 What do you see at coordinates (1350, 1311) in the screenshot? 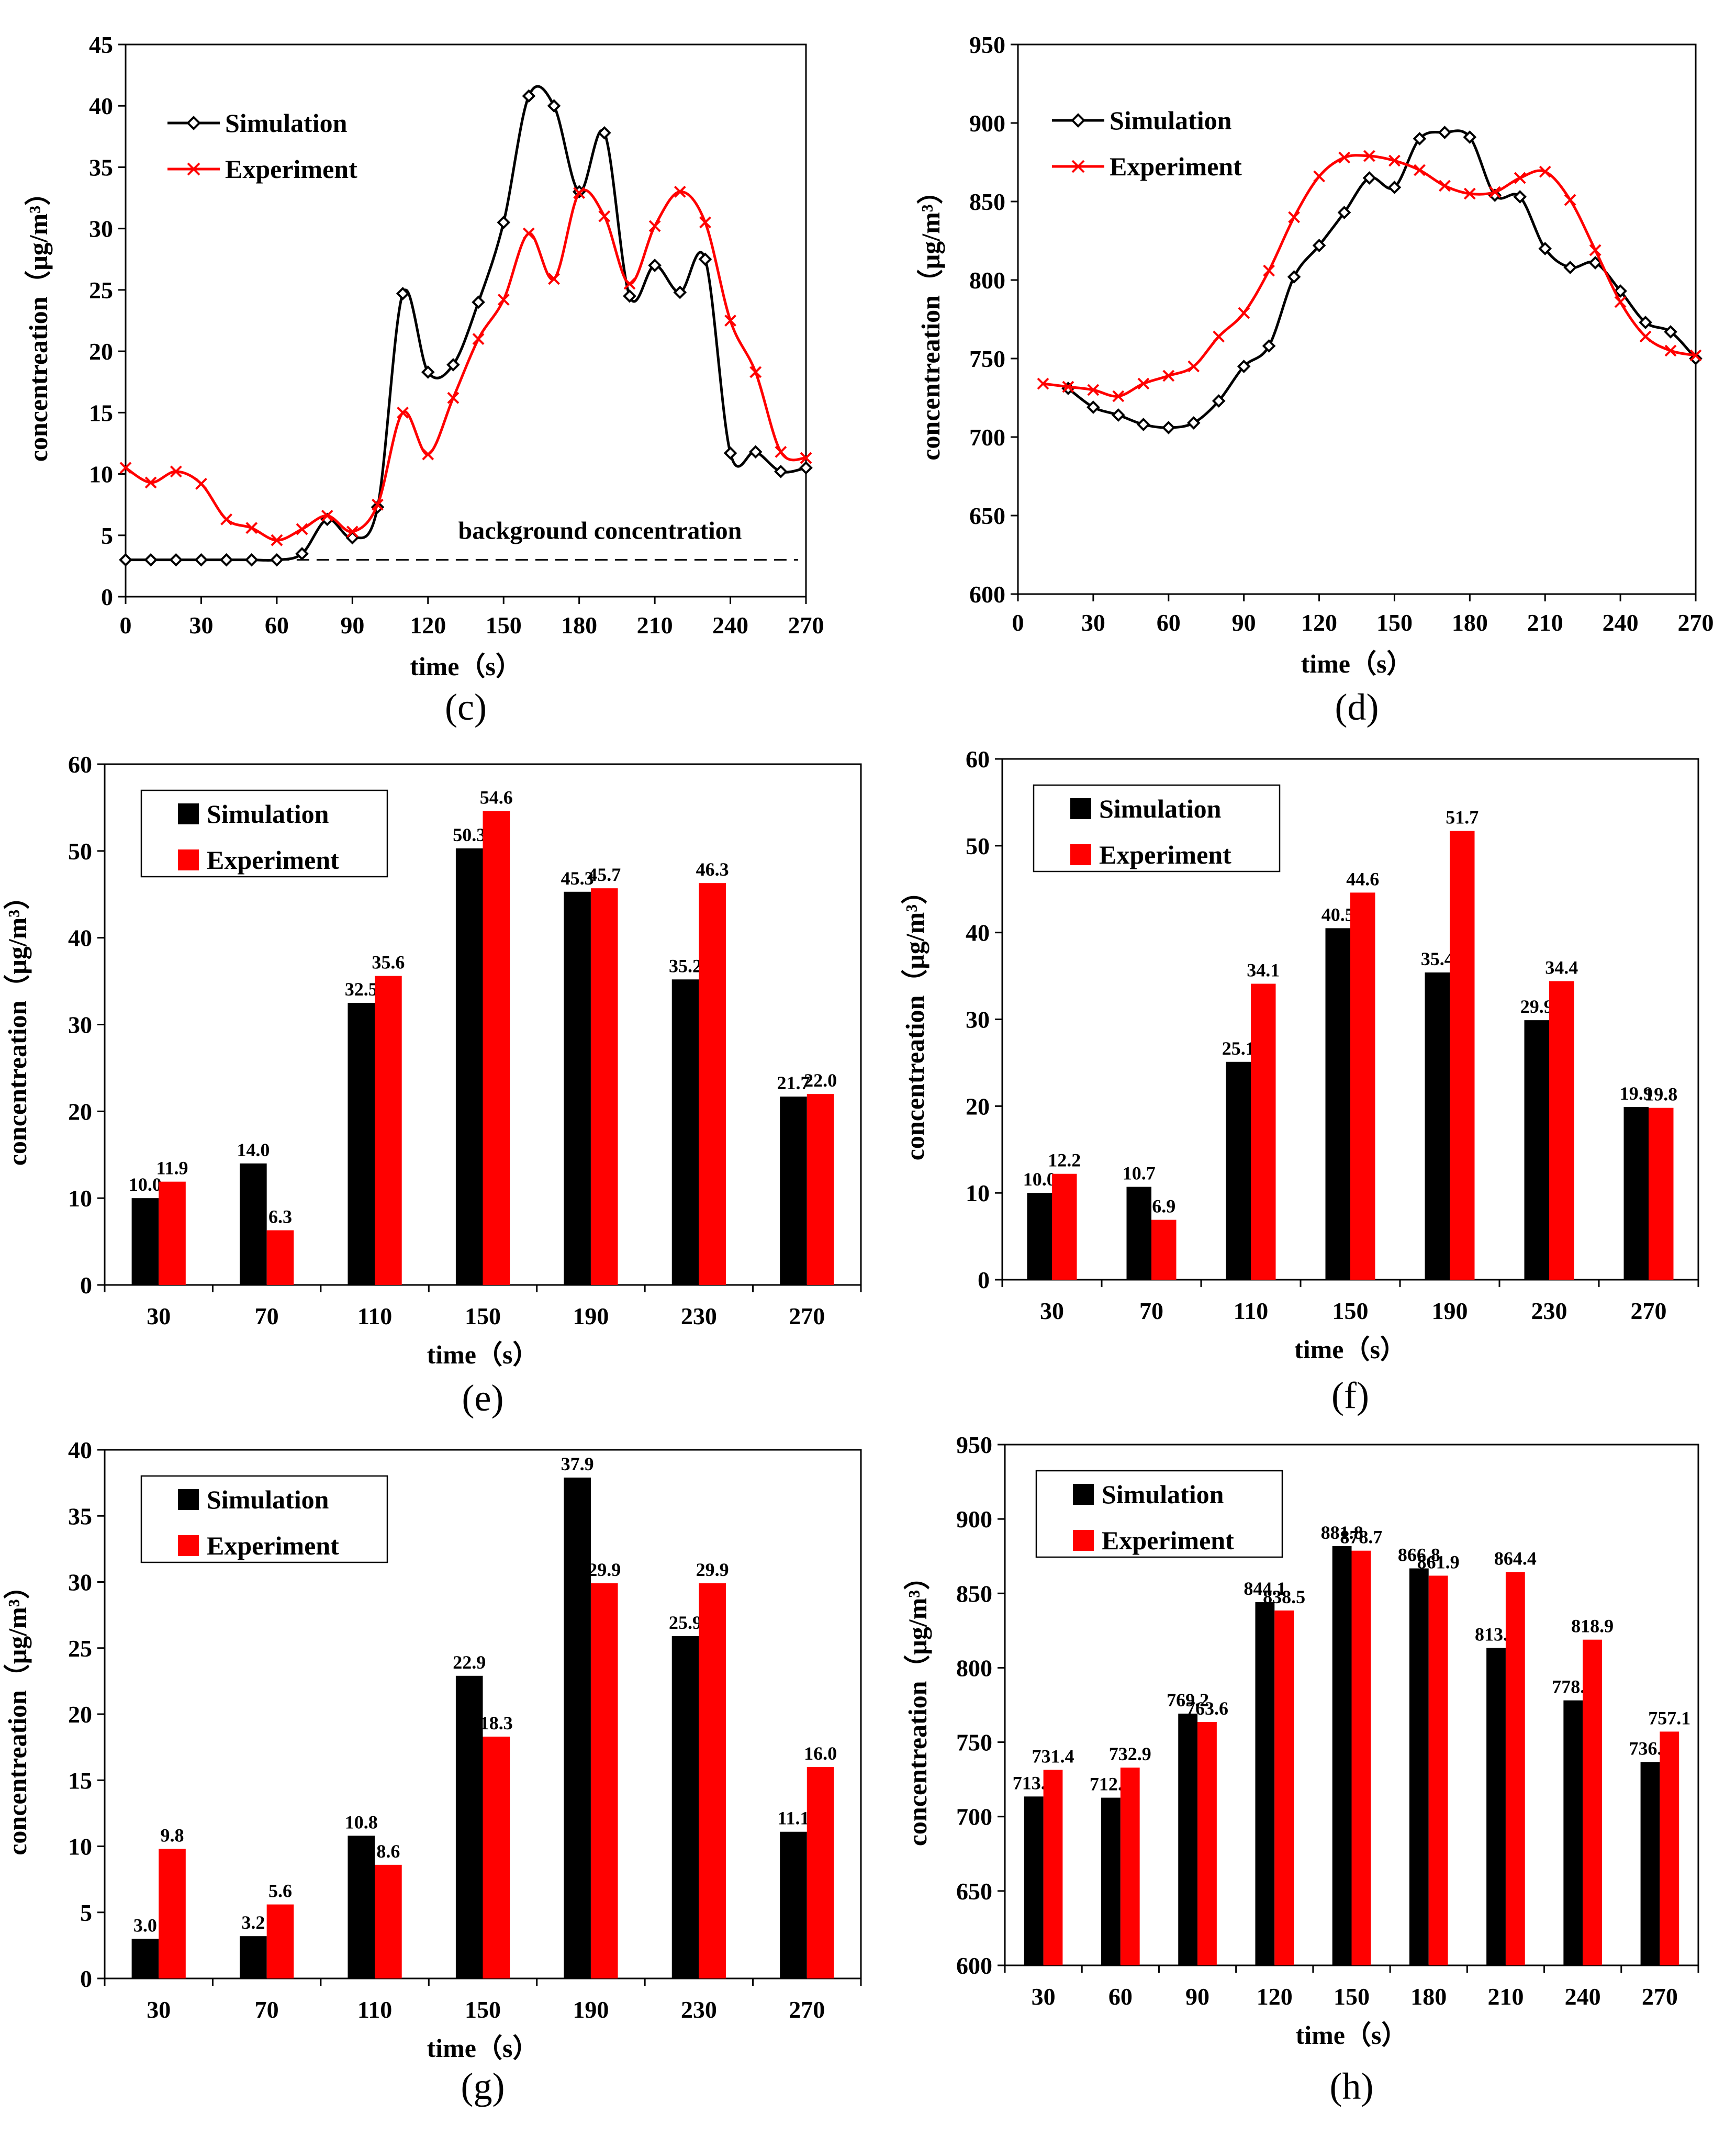
I see `x-tick-label-f: 150` at bounding box center [1350, 1311].